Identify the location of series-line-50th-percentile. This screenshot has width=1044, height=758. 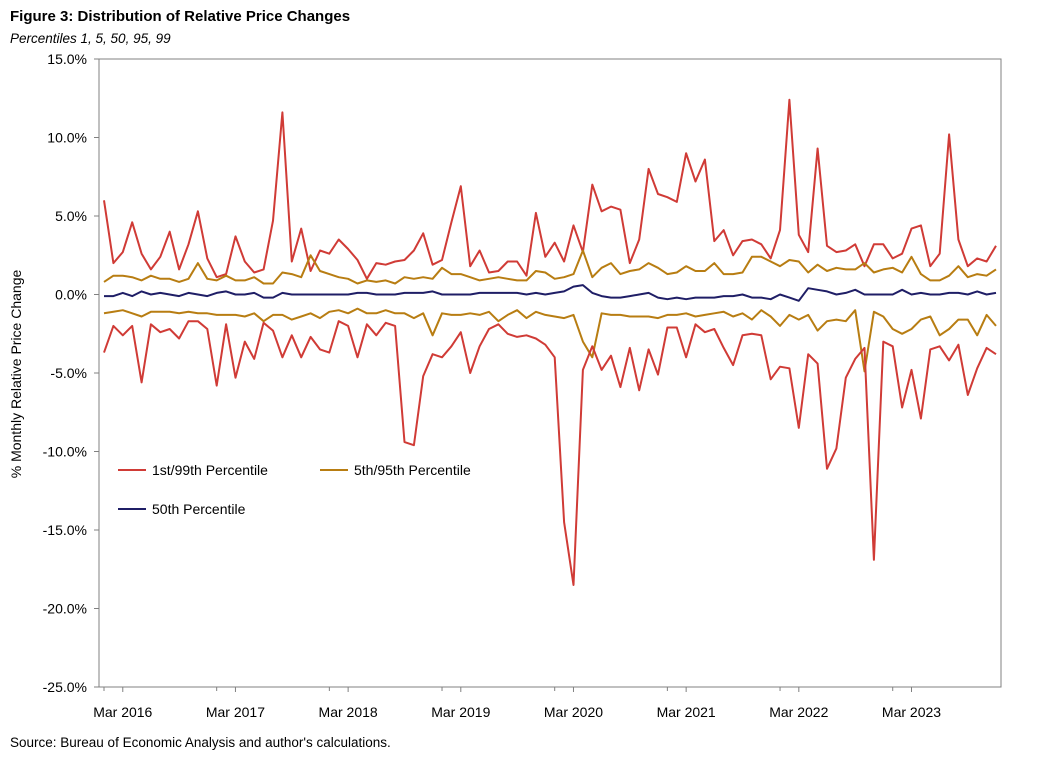
(550, 293).